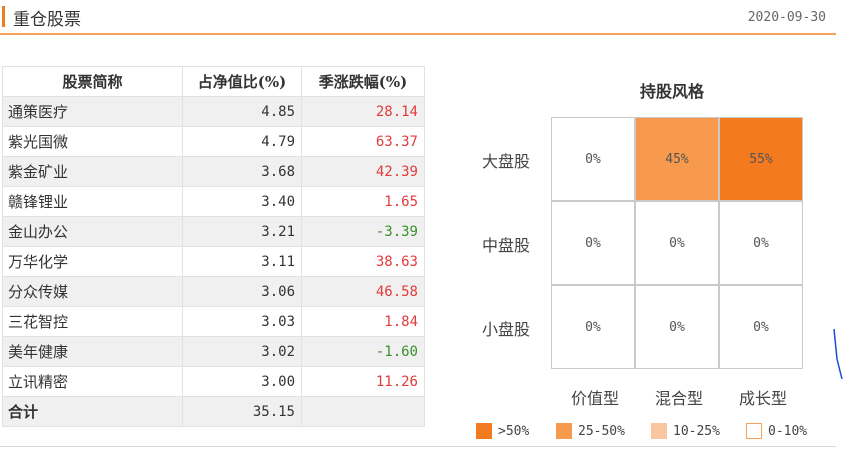 This screenshot has height=452, width=843. What do you see at coordinates (418, 17) in the screenshot?
I see `section-header: 重仓股票 2020-09-30` at bounding box center [418, 17].